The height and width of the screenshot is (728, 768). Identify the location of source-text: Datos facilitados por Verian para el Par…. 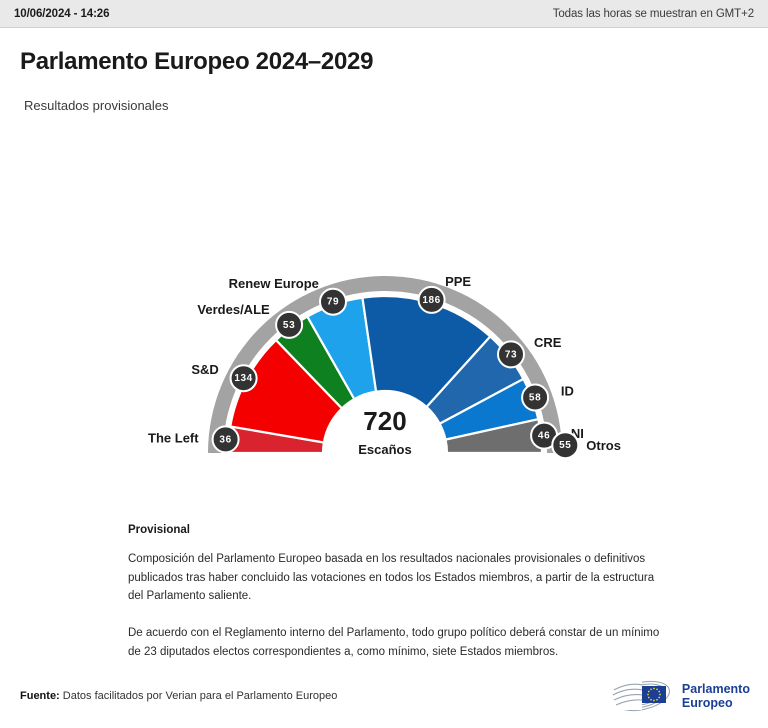
(198, 696).